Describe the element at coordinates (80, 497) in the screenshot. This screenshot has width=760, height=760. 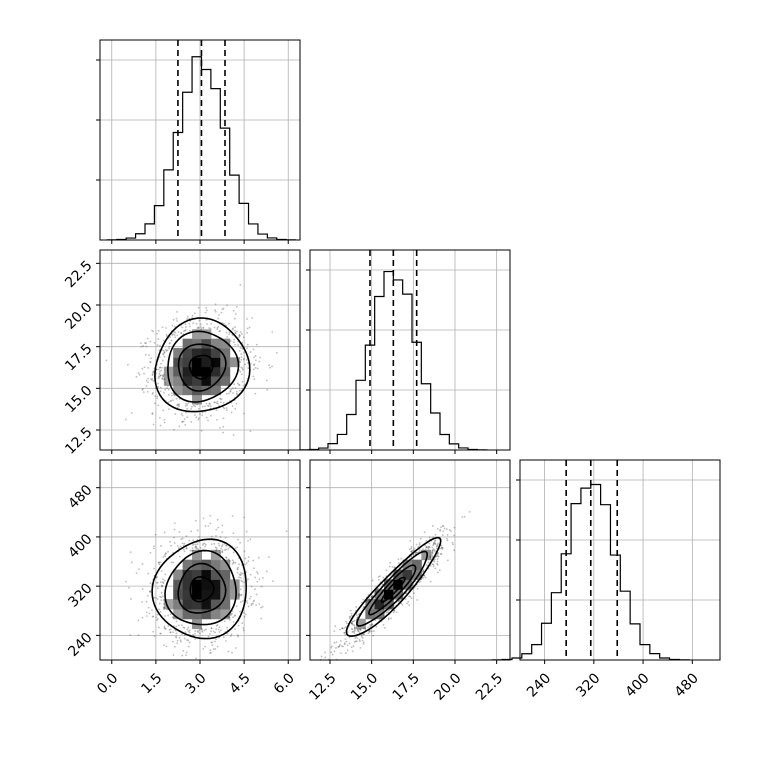
I see `y-tick-label-2-3: 480` at that location.